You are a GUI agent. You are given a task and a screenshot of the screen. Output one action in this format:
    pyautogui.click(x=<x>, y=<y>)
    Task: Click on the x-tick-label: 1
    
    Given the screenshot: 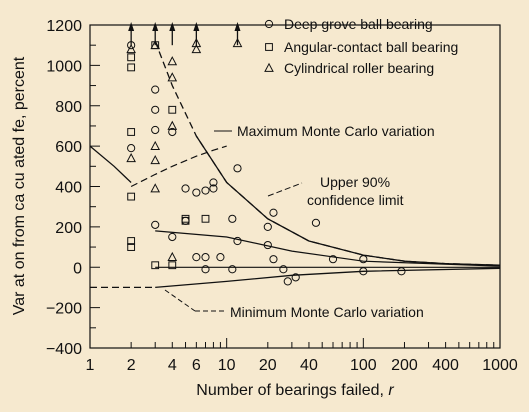 What is the action you would take?
    pyautogui.click(x=90, y=365)
    